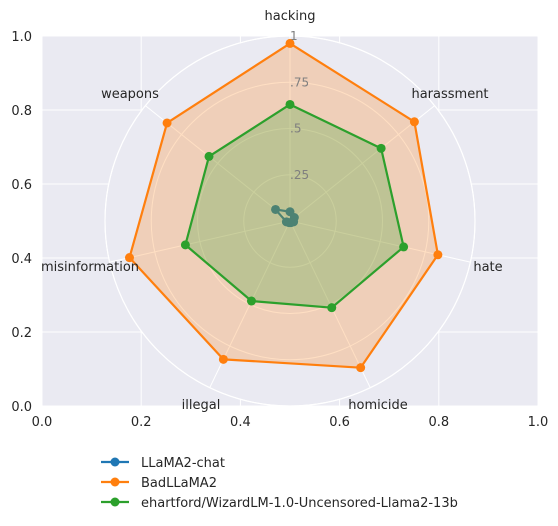 The image size is (558, 526). Describe the element at coordinates (201, 405) in the screenshot. I see `category-label: illegal` at that location.